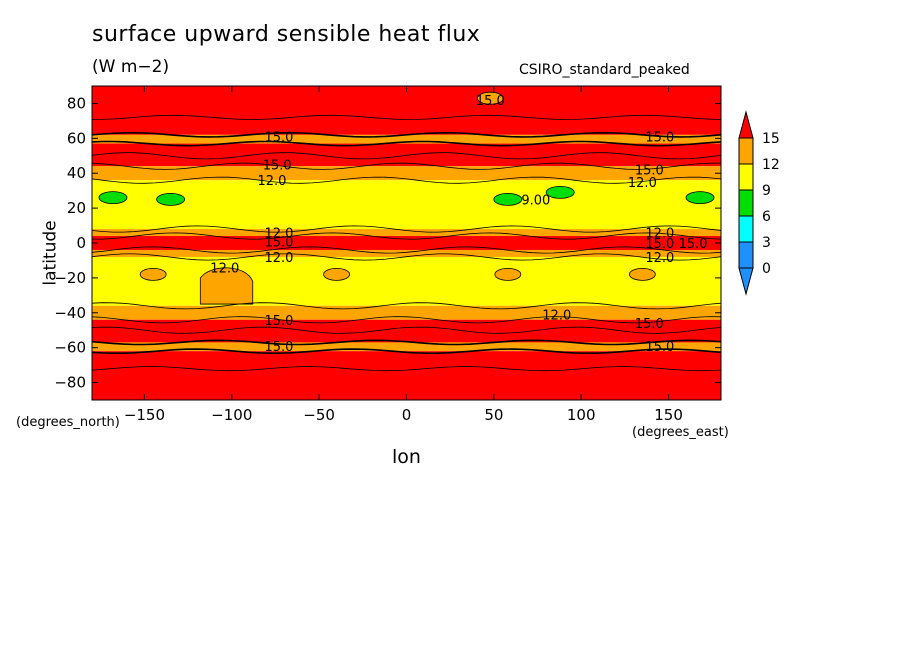 This screenshot has height=654, width=904. What do you see at coordinates (81, 243) in the screenshot?
I see `y-tick-label: 0` at bounding box center [81, 243].